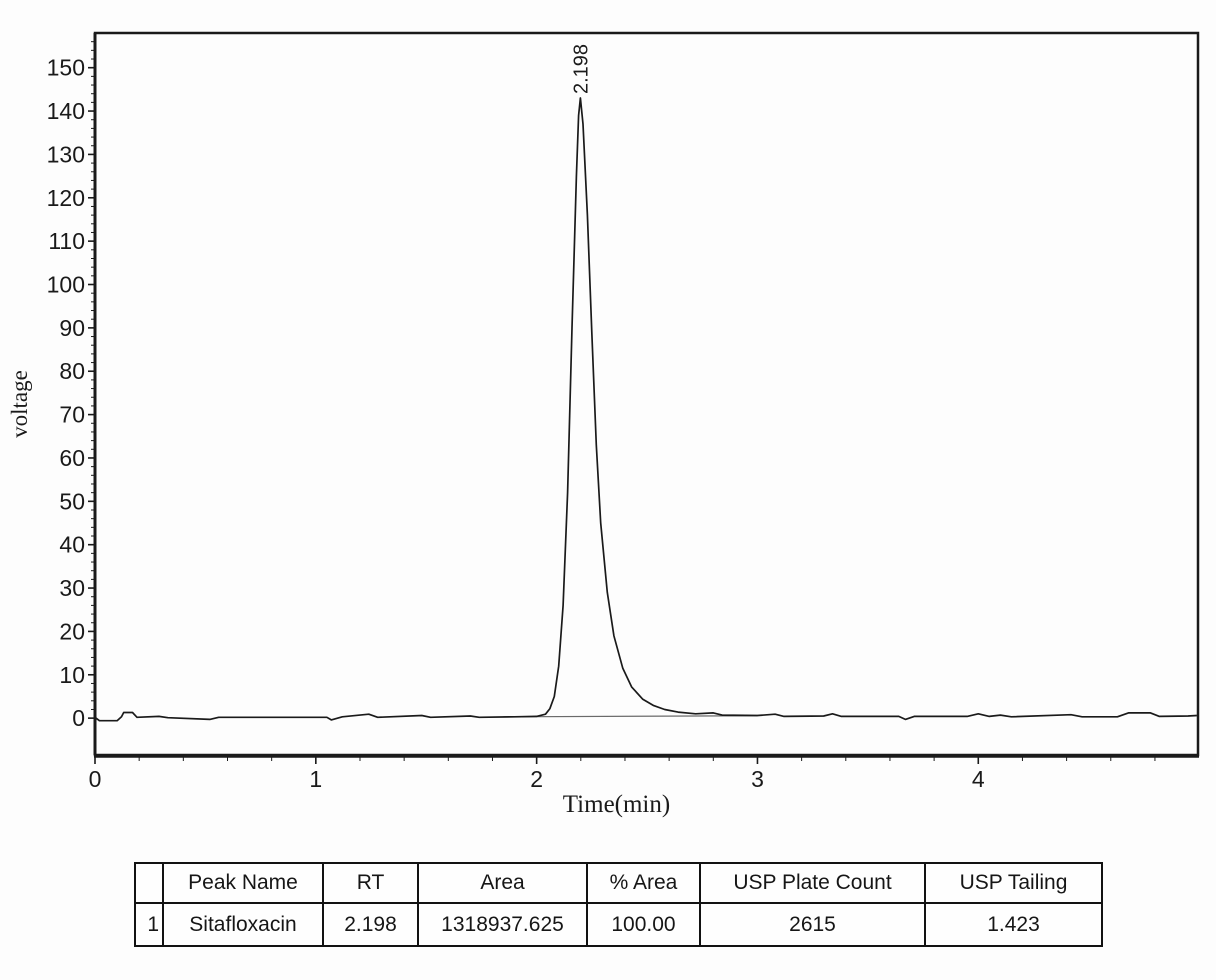 The image size is (1216, 980). Describe the element at coordinates (630, 716) in the screenshot. I see `integration-baseline` at that location.